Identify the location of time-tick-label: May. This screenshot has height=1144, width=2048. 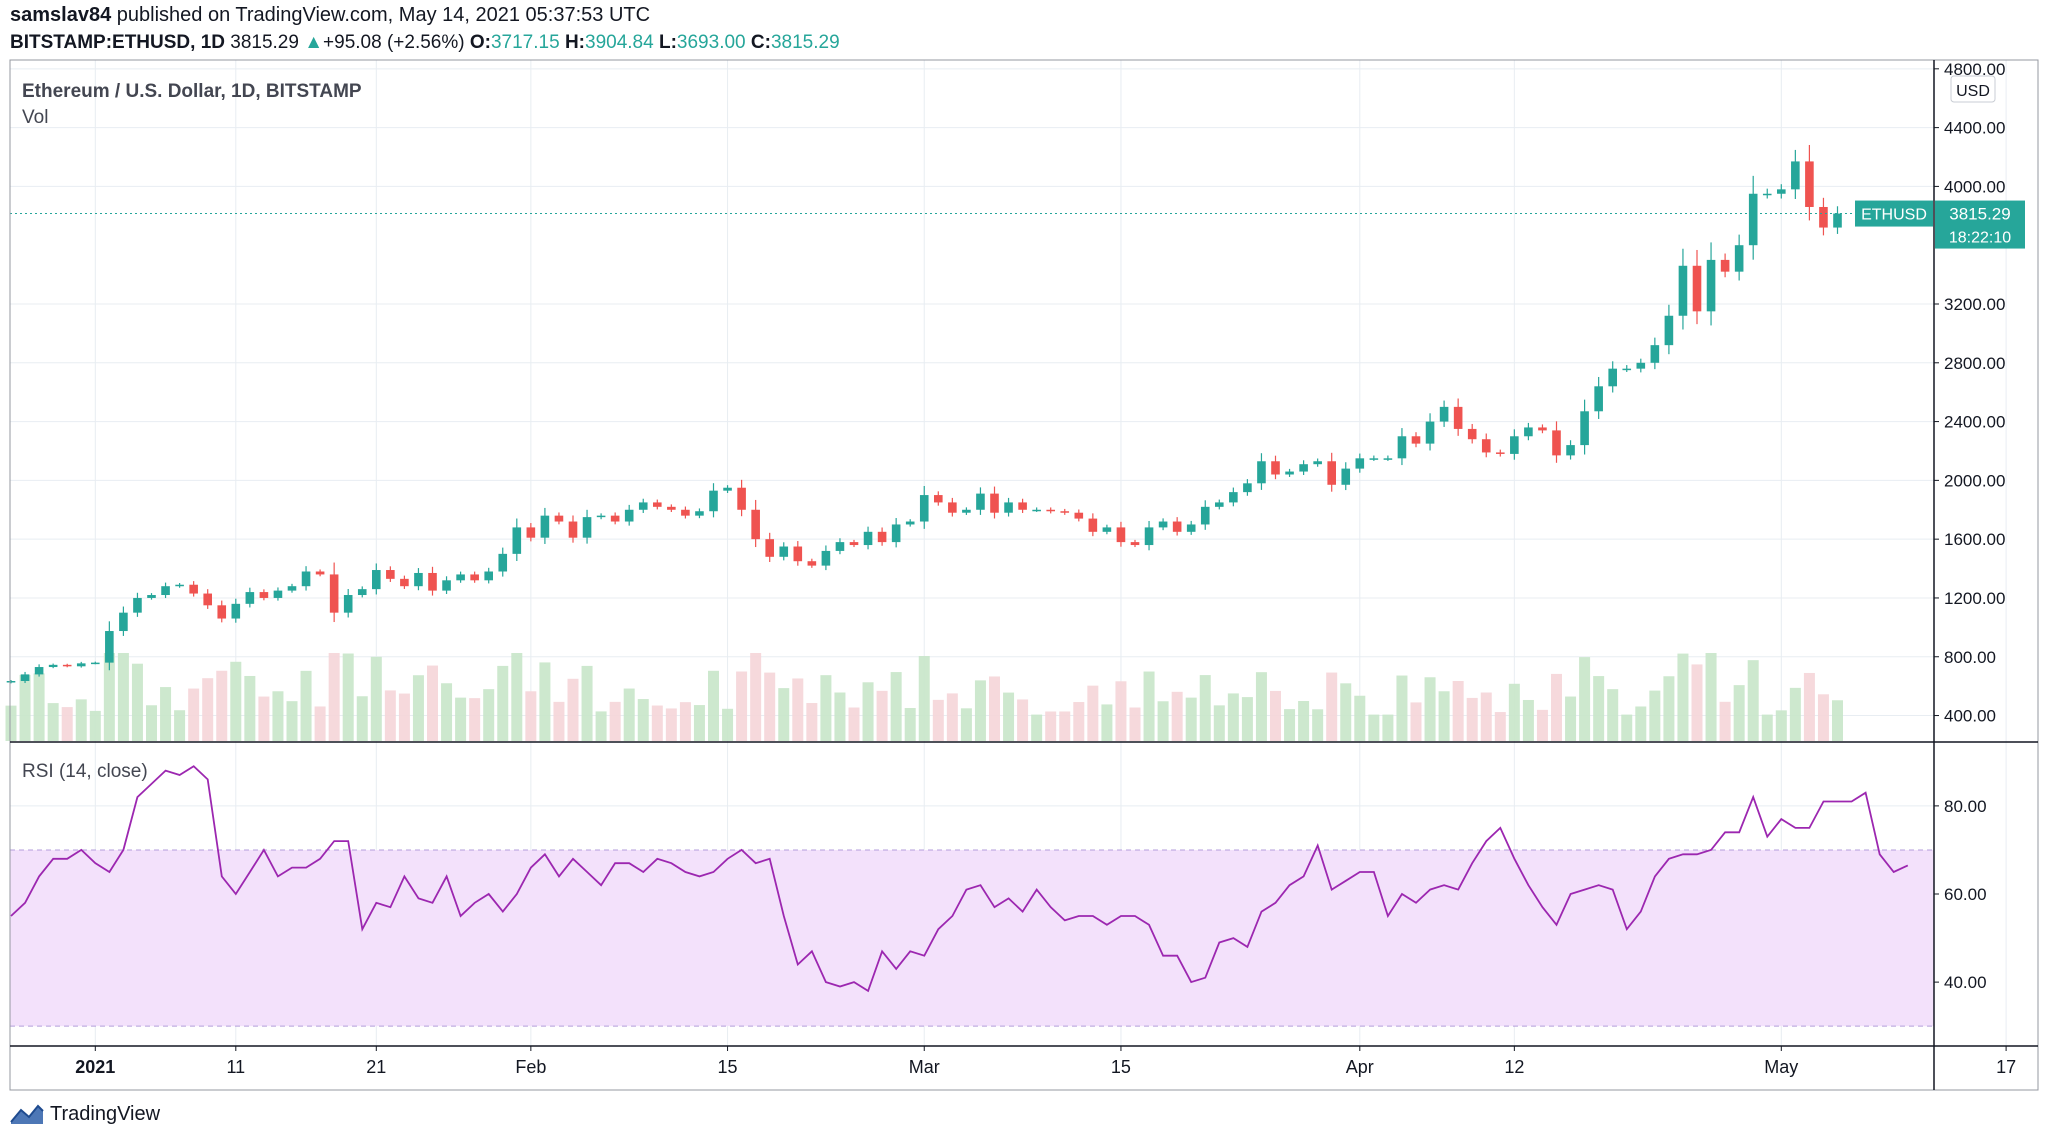
(1781, 1067).